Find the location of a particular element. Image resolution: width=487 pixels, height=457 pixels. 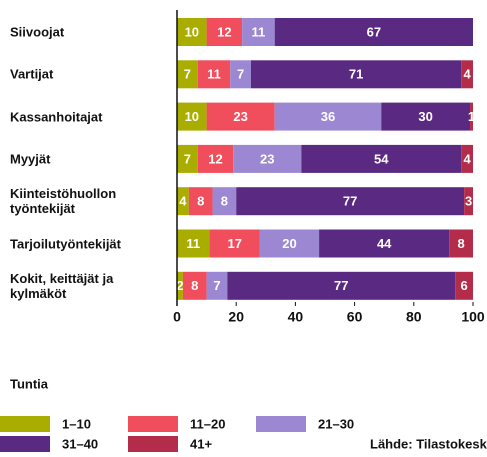

value-label: 67 is located at coordinates (374, 31).